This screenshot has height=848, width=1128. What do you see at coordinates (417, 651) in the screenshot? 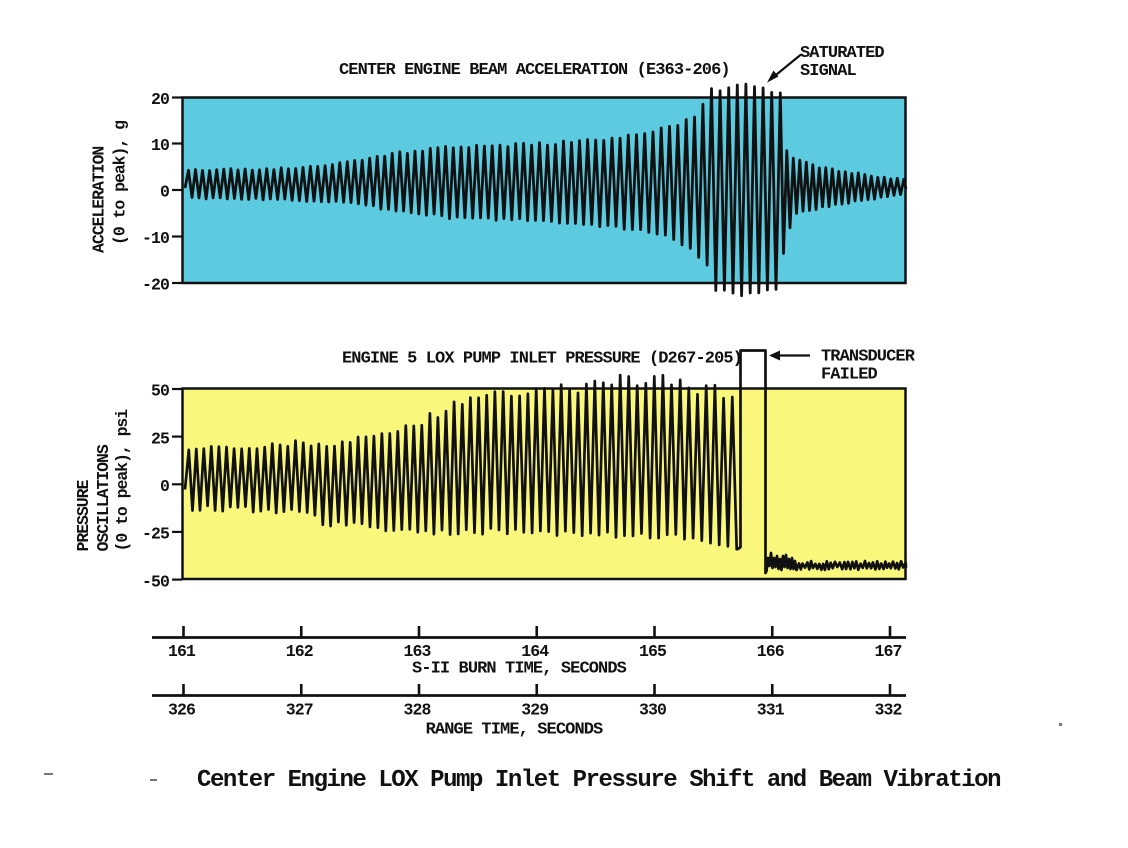
I see `svg-text: 163` at bounding box center [417, 651].